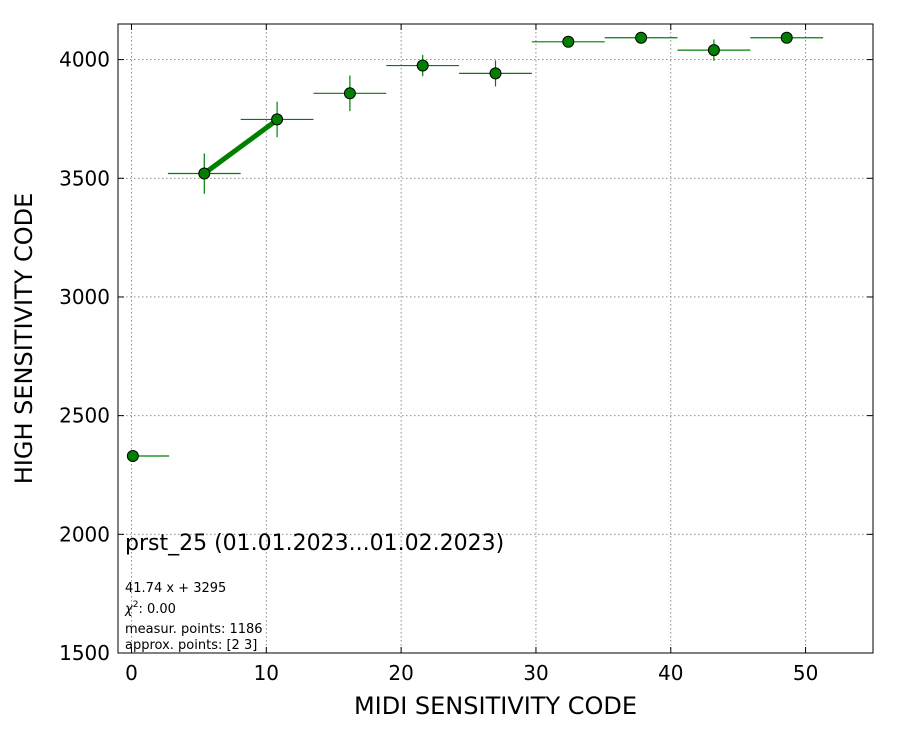 Image resolution: width=900 pixels, height=750 pixels. I want to click on chart-title-annotation: prst_25 (01.01.2023...01.02.2023), so click(314, 543).